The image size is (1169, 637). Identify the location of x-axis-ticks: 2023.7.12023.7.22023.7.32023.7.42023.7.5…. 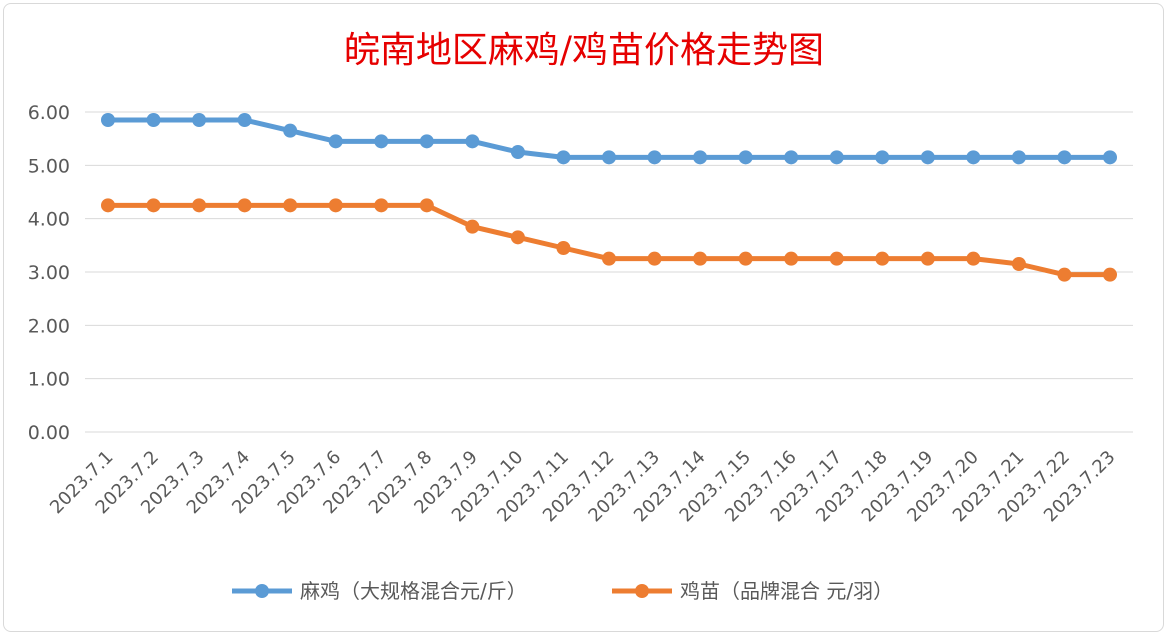
(583, 487).